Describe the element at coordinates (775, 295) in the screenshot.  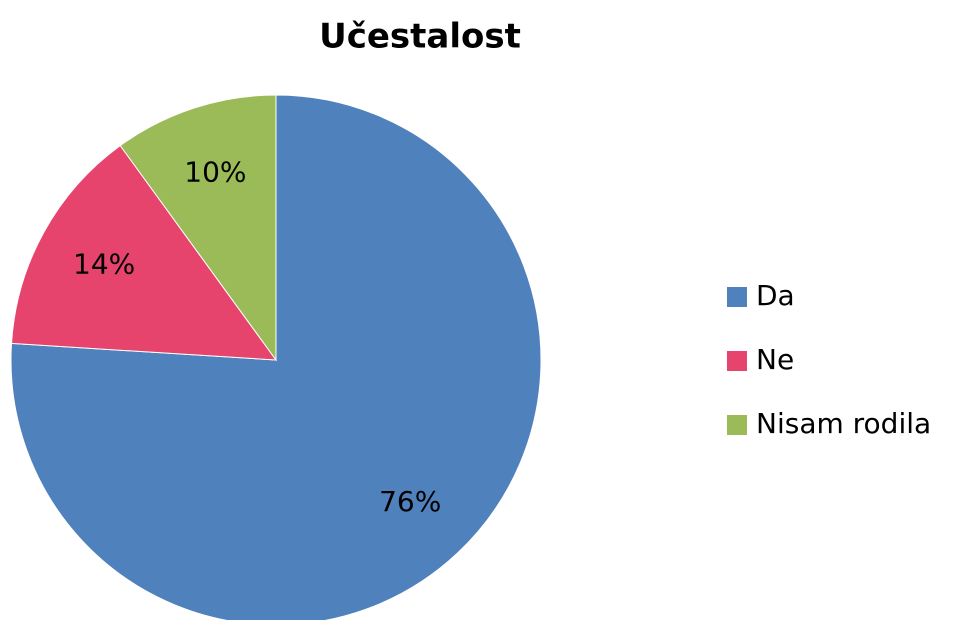
I see `legend-label: Da` at that location.